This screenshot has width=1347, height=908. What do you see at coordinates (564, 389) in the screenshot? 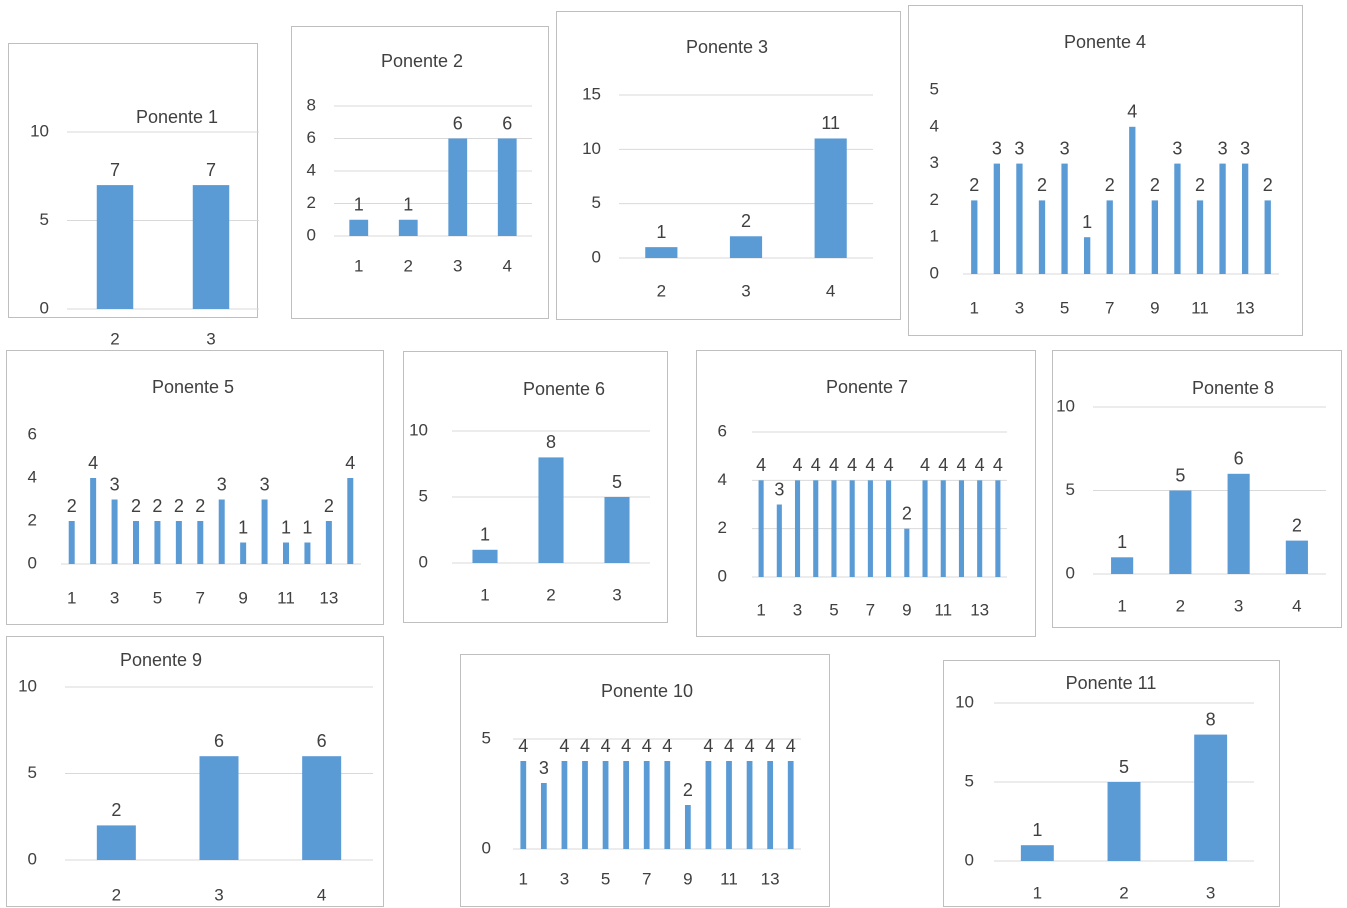
I see `chart-title: Ponente 6` at bounding box center [564, 389].